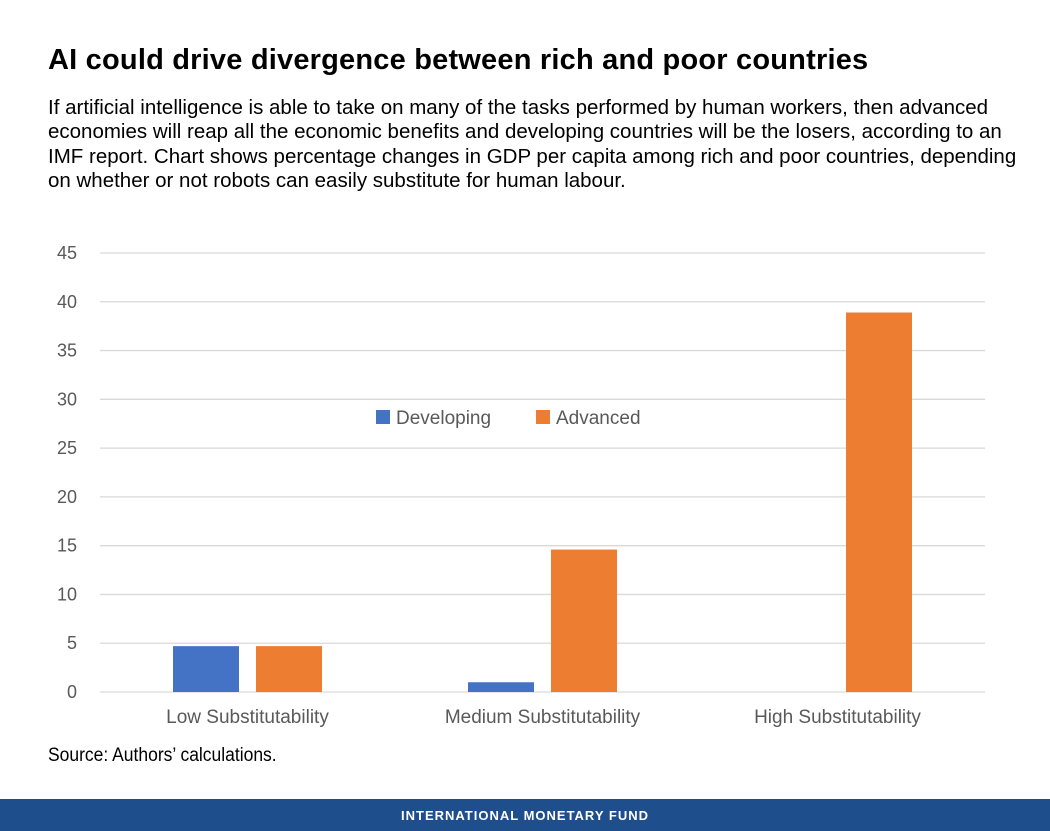 The width and height of the screenshot is (1050, 831). What do you see at coordinates (383, 417) in the screenshot?
I see `legend-swatch-developing` at bounding box center [383, 417].